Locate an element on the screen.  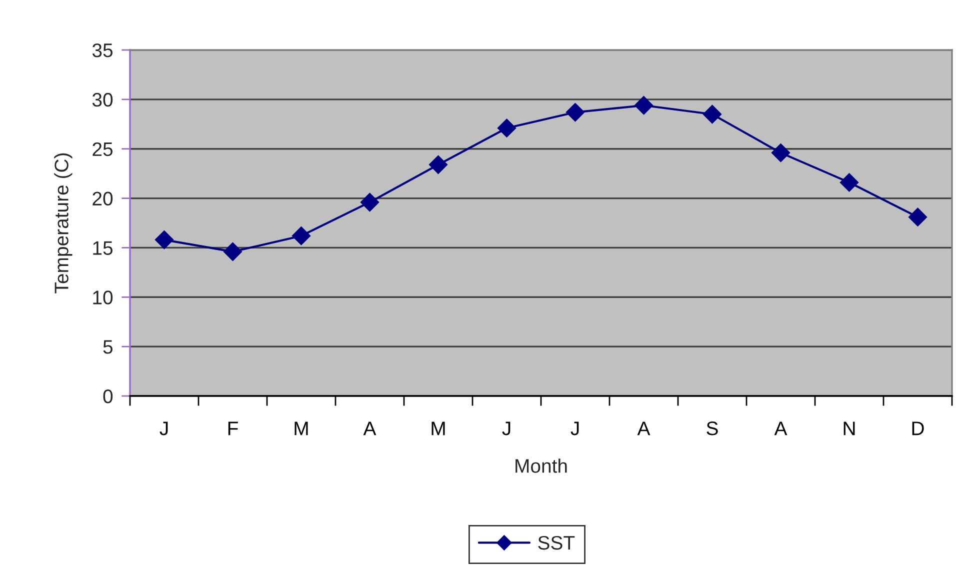
y-tick-label: 25 is located at coordinates (102, 149).